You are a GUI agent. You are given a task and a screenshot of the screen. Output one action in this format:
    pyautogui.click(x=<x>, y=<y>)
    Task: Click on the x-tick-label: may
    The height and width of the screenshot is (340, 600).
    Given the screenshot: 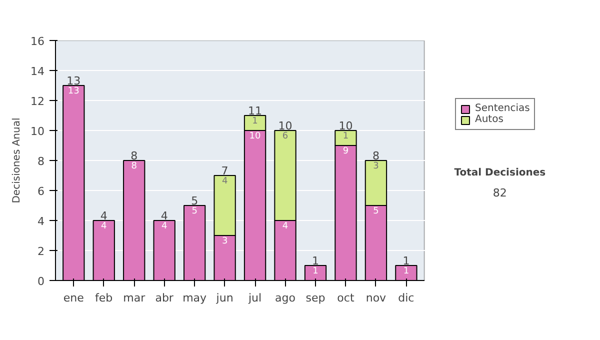 What is the action you would take?
    pyautogui.click(x=195, y=298)
    